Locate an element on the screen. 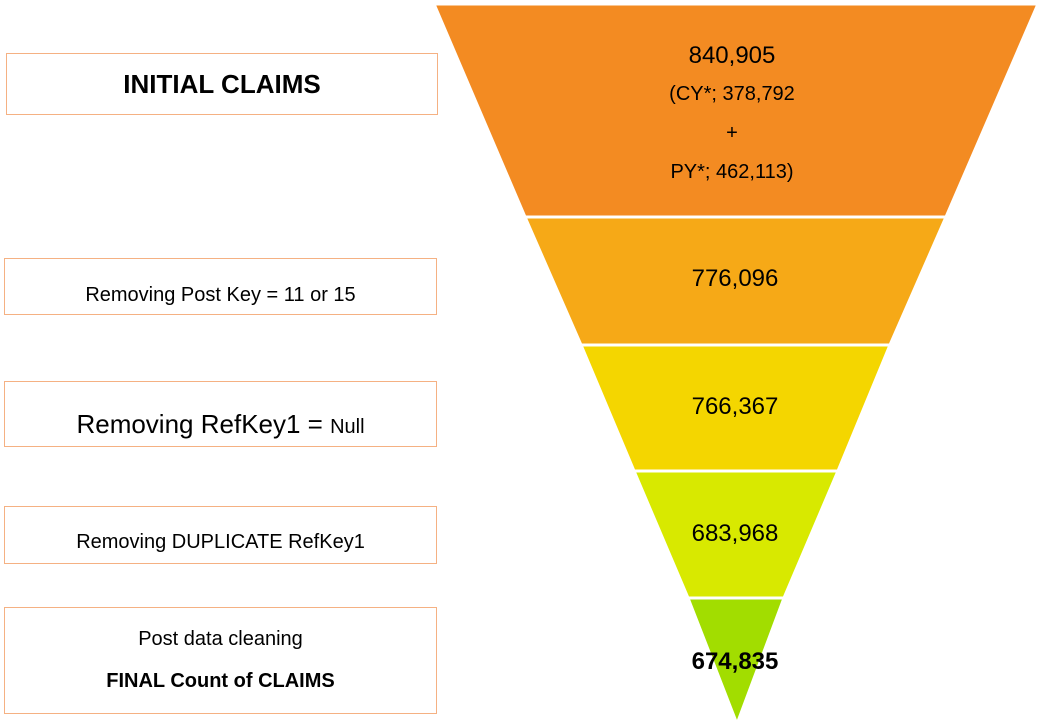 The width and height of the screenshot is (1043, 728). label-removing-refkey-null: Removing RefKey1 = Null is located at coordinates (220, 414).